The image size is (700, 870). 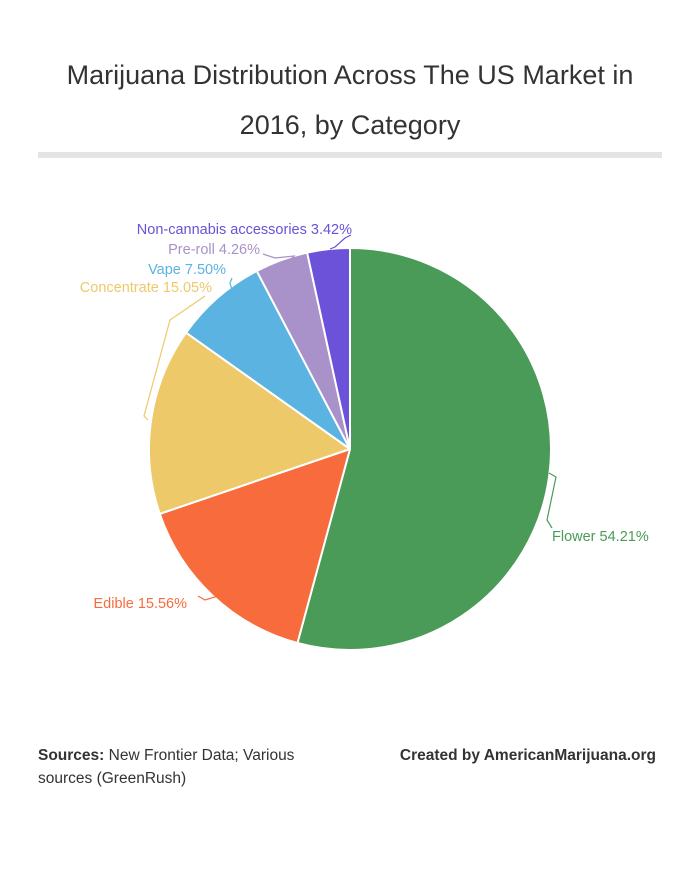 I want to click on leader-line-non-cannabis-accessories, so click(x=340, y=242).